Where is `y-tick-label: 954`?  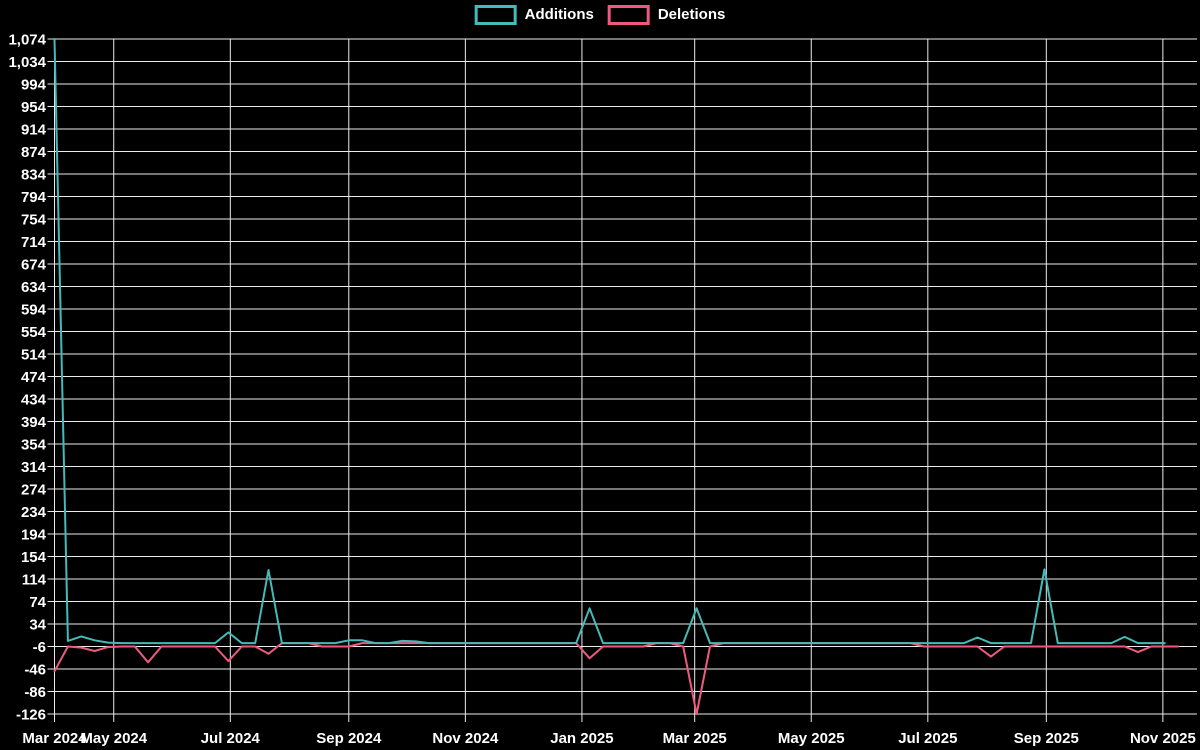 y-tick-label: 954 is located at coordinates (34, 107).